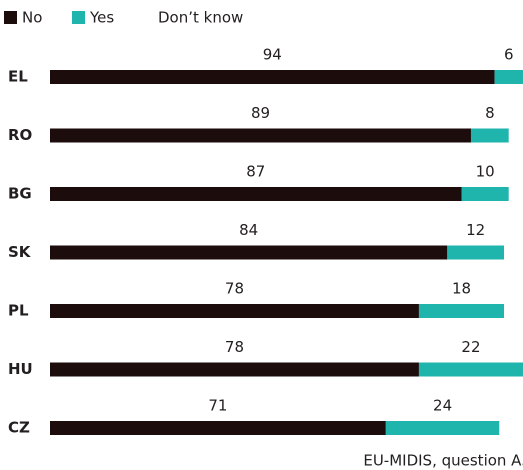 This screenshot has width=523, height=470. I want to click on category-label: RO, so click(20, 135).